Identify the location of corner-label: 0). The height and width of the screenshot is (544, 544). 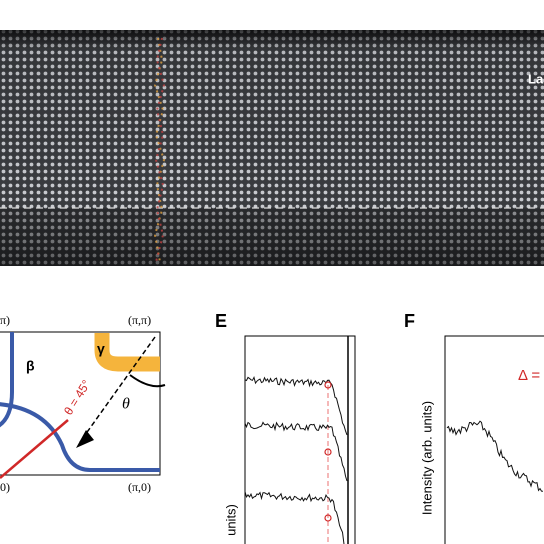
(5, 487).